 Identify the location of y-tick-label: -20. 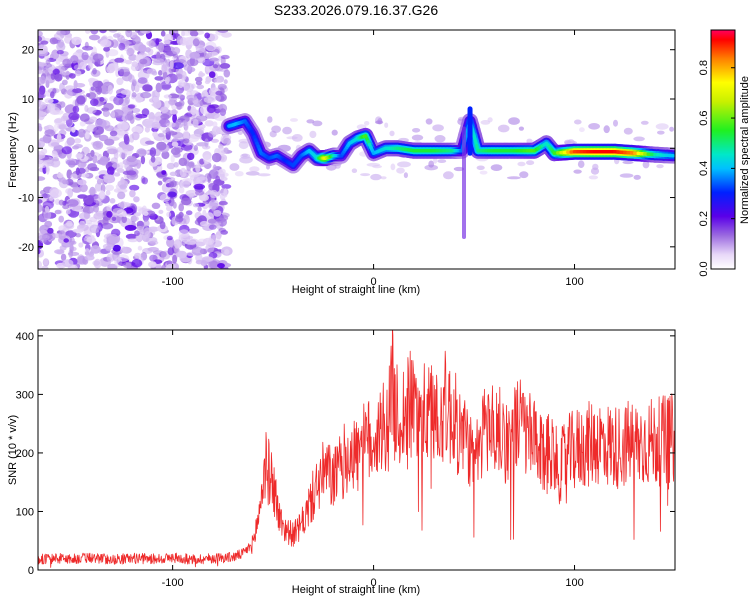
(26, 248).